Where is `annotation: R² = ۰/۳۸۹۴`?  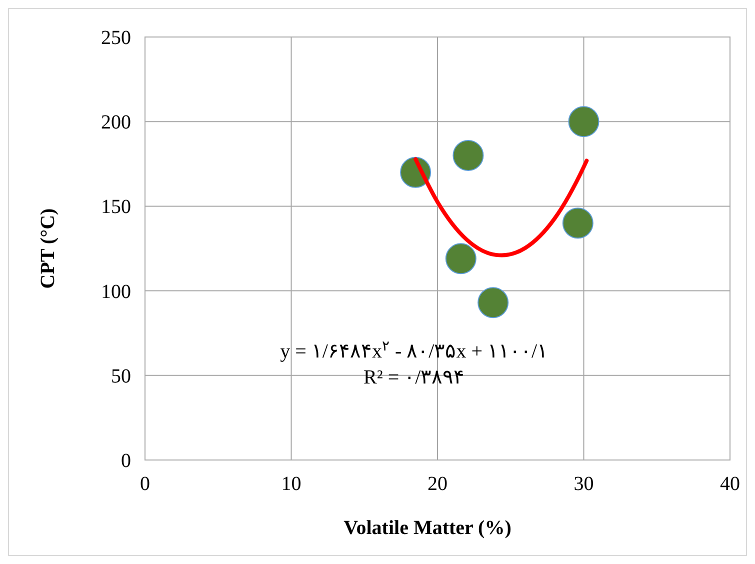
annotation: R² = ۰/۳۸۹۴ is located at coordinates (414, 377).